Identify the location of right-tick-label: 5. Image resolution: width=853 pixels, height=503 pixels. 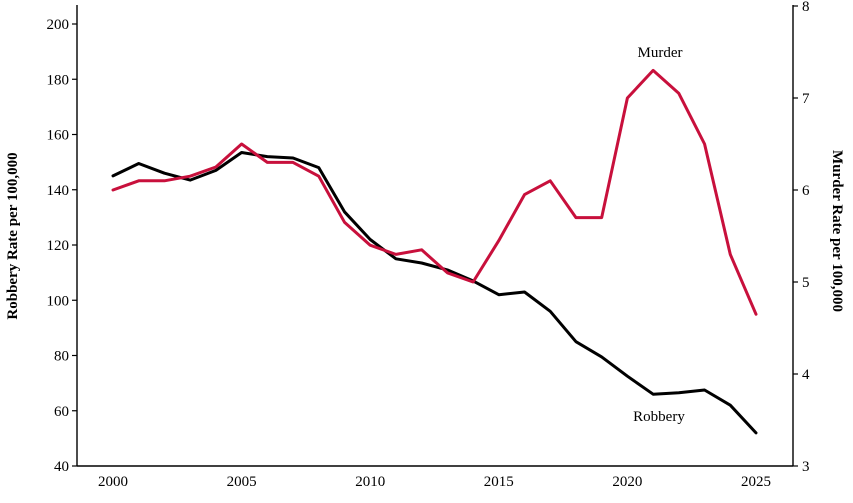
(806, 283).